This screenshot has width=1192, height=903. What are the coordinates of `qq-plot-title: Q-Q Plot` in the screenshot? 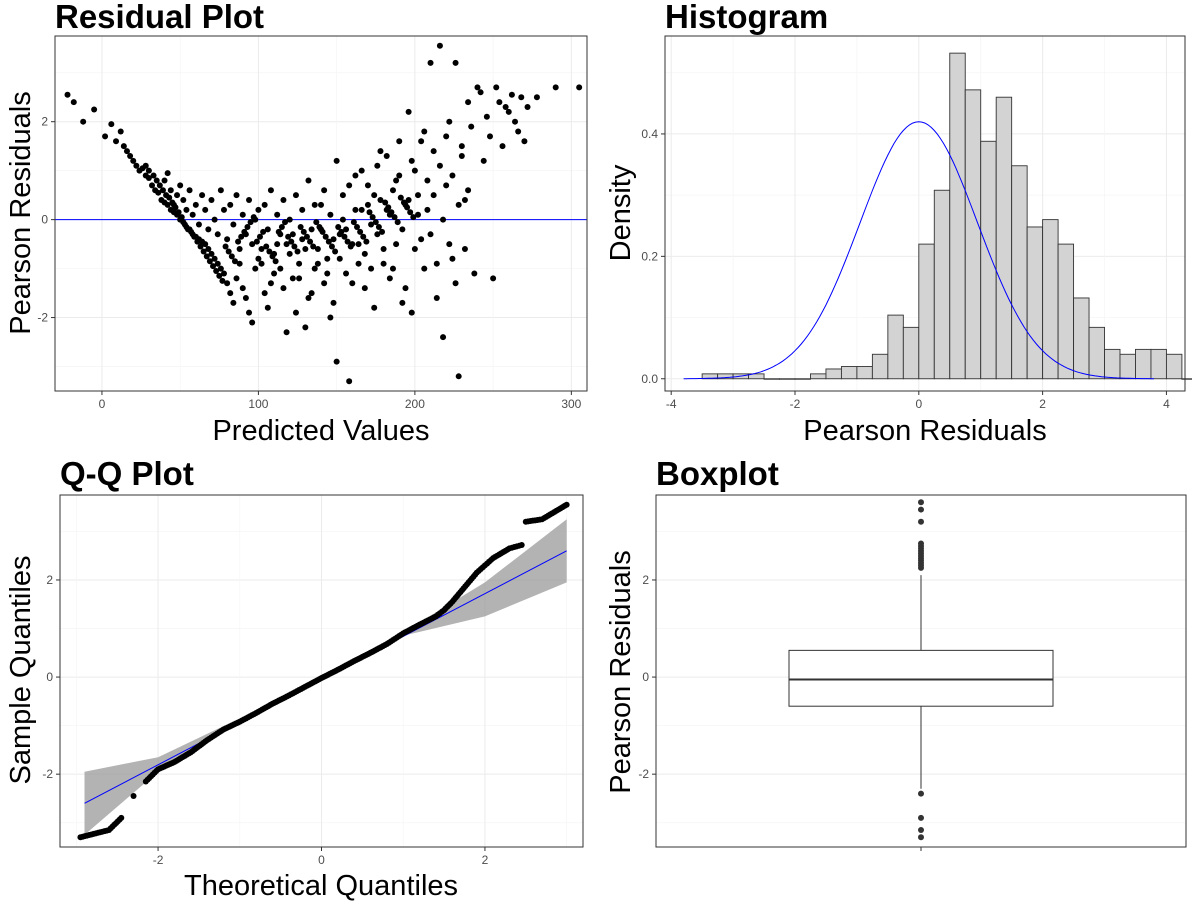 It's located at (127, 473).